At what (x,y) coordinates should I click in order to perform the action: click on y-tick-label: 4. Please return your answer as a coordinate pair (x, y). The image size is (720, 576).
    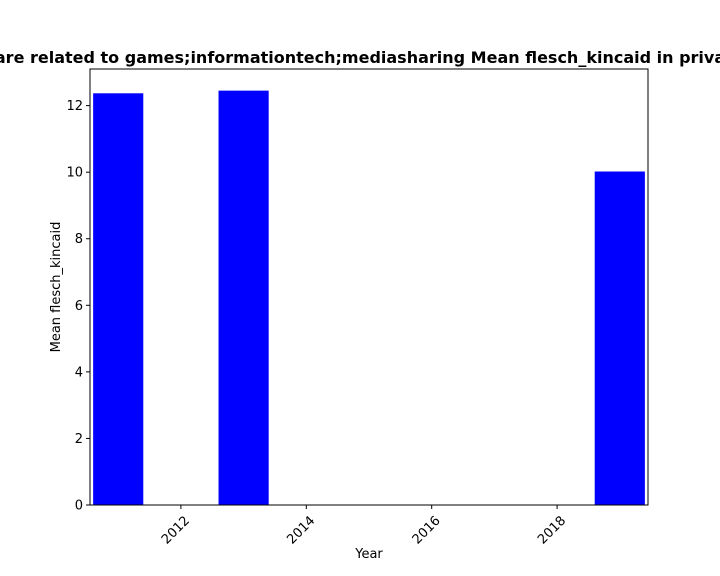
    Looking at the image, I should click on (79, 372).